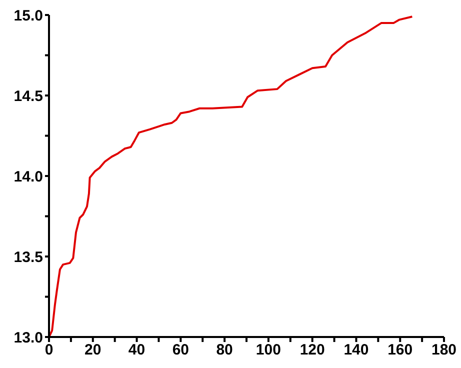  I want to click on x-tick-label: 180, so click(444, 350).